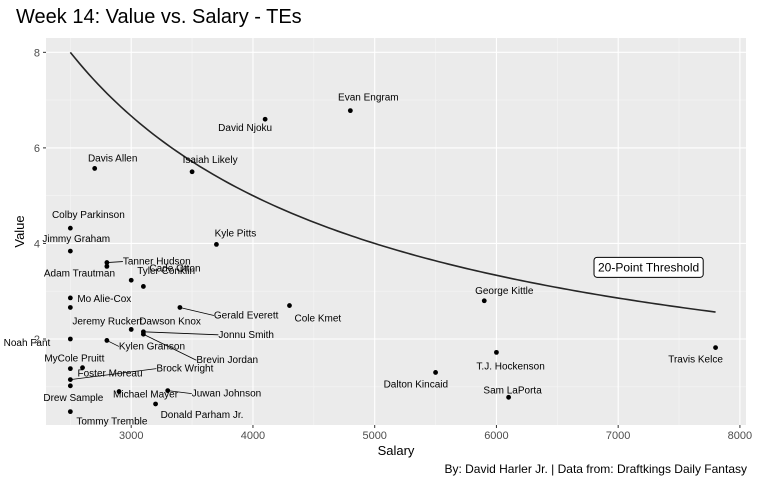 The image size is (761, 488). Describe the element at coordinates (37, 149) in the screenshot. I see `y-tick-label: 6` at that location.